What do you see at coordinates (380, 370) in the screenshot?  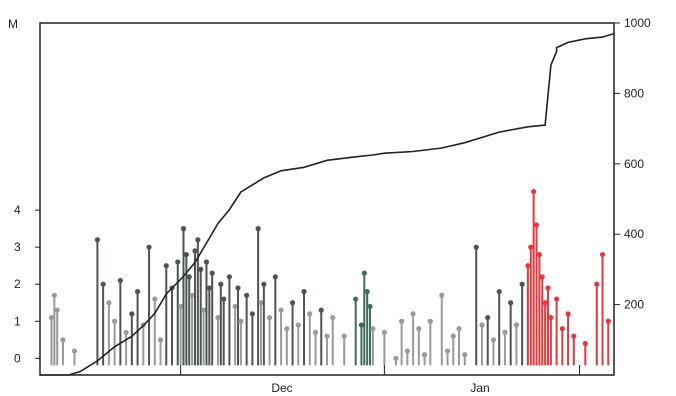 I see `x-axis` at bounding box center [380, 370].